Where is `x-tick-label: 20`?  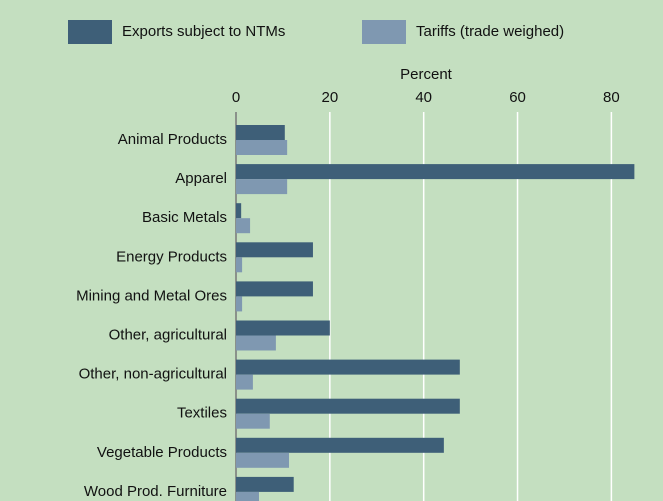 x-tick-label: 20 is located at coordinates (330, 97).